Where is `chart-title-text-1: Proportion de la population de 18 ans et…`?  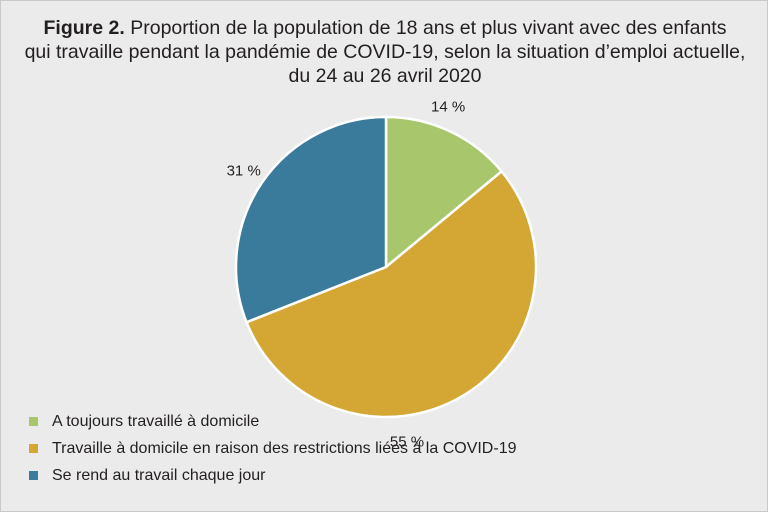 chart-title-text-1: Proportion de la population de 18 ans et… is located at coordinates (428, 28).